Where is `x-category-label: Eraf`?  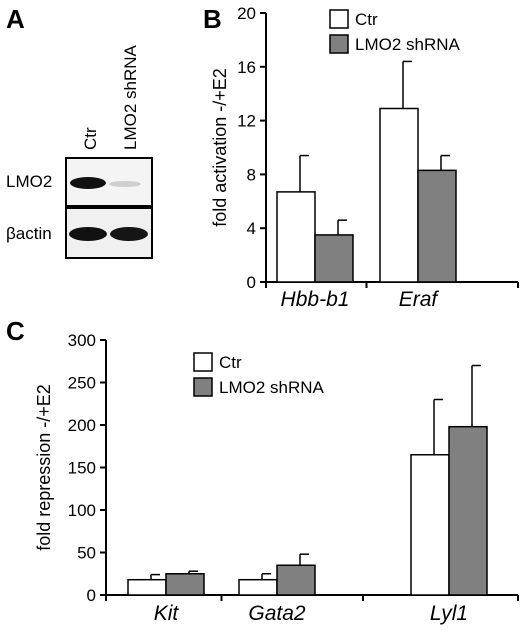
x-category-label: Eraf is located at coordinates (419, 299).